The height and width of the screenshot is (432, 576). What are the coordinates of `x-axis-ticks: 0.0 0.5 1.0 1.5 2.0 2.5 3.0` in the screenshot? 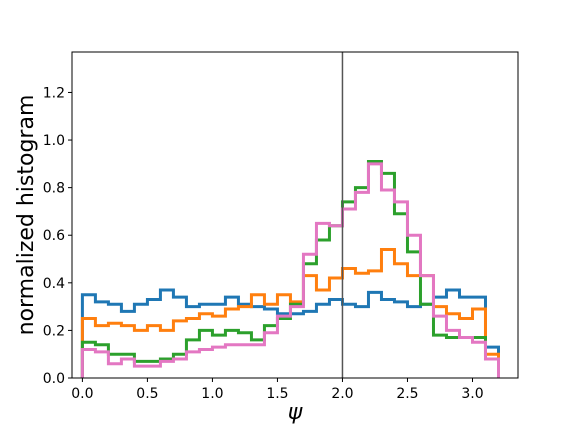 It's located at (277, 390).